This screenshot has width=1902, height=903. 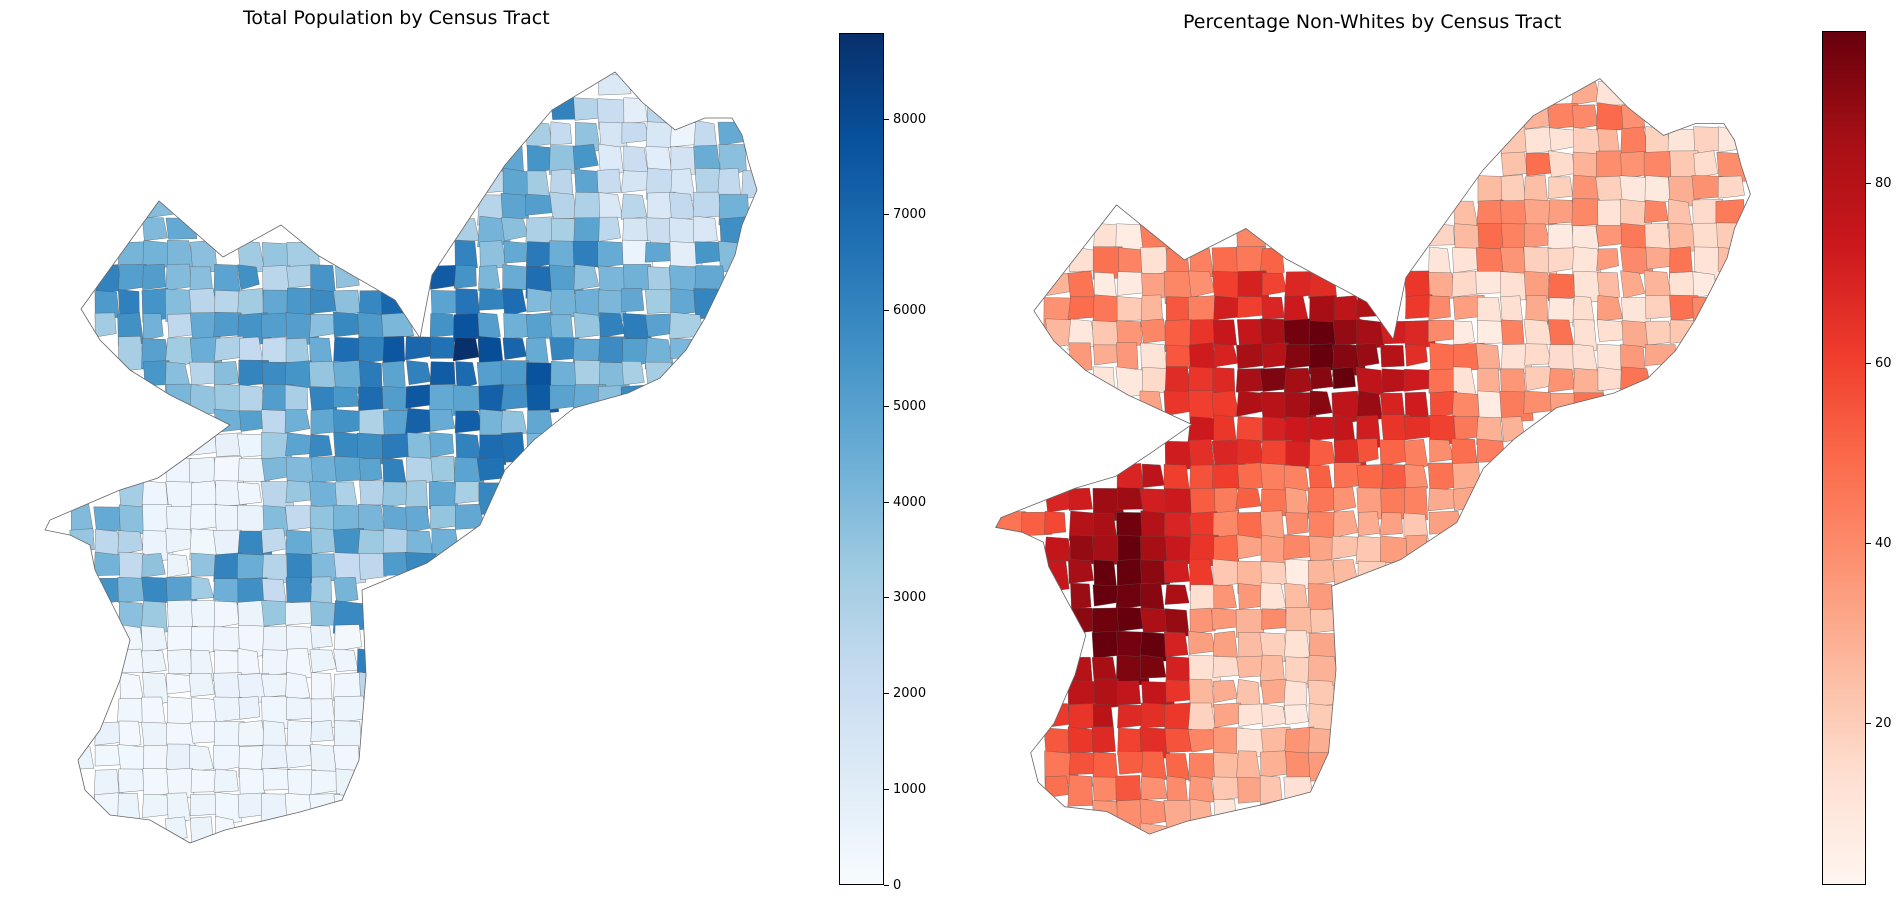 I want to click on colorbar-tick-label: 4000, so click(x=910, y=502).